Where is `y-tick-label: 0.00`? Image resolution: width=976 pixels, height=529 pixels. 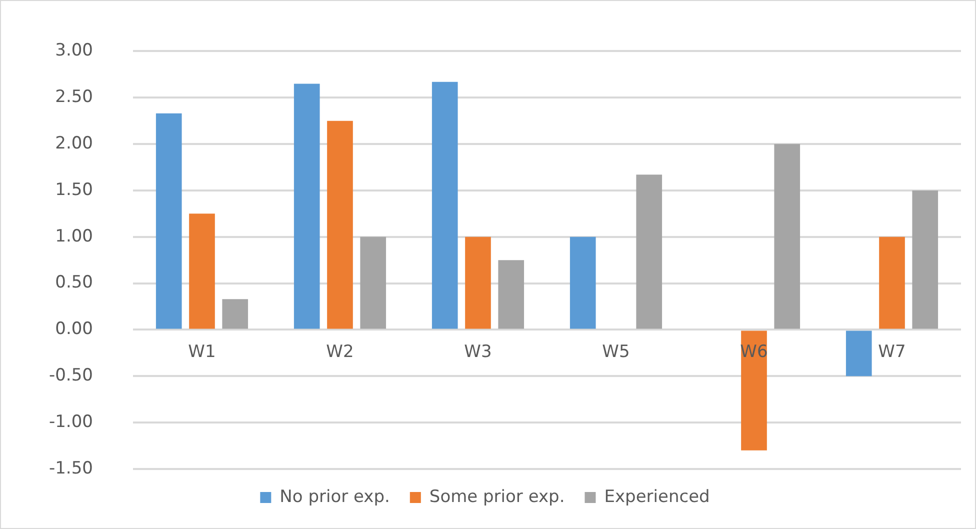
y-tick-label: 0.00 is located at coordinates (74, 329).